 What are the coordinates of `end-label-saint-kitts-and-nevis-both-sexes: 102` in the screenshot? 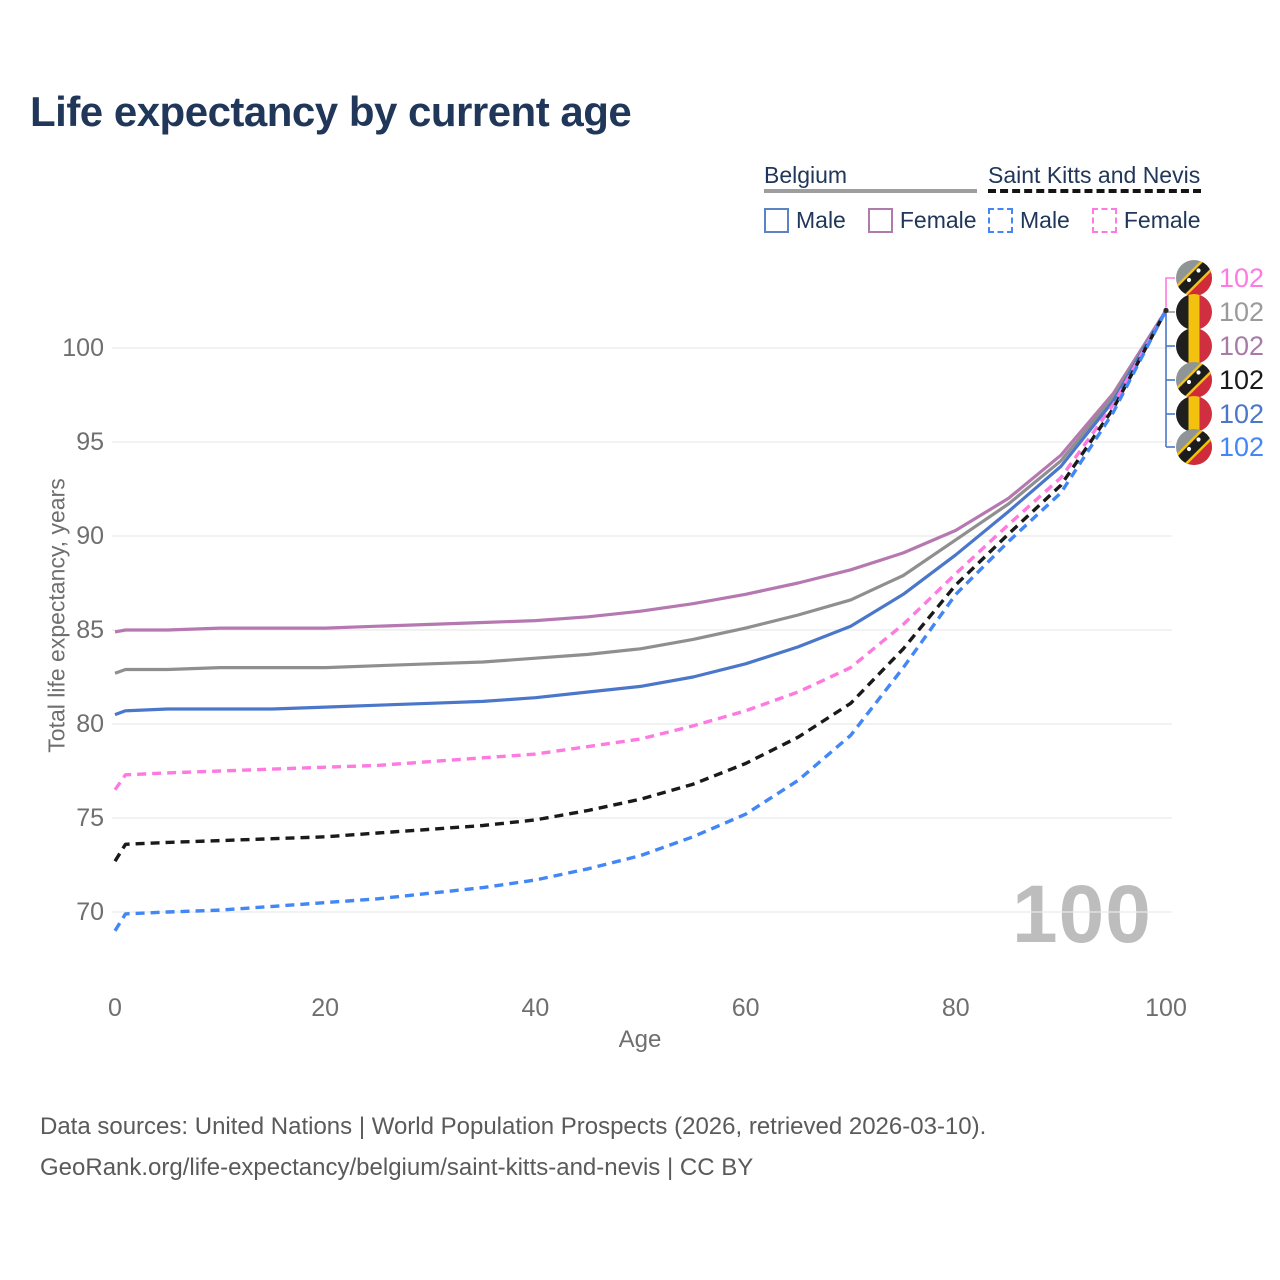 It's located at (1220, 380).